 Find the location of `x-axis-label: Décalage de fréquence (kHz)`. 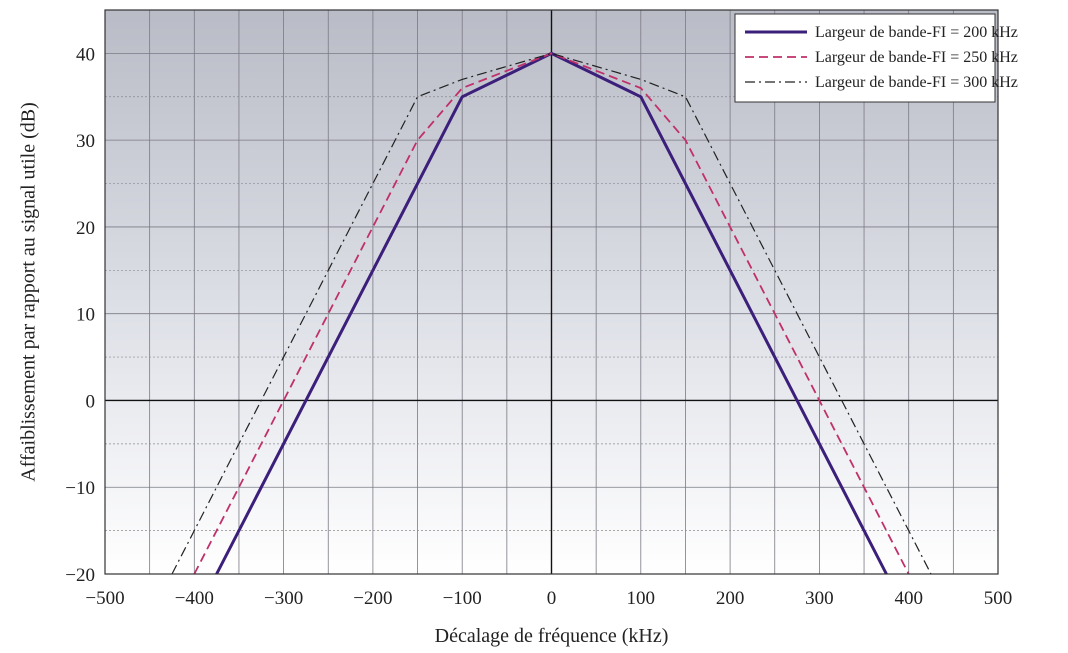

x-axis-label: Décalage de fréquence (kHz) is located at coordinates (552, 636).